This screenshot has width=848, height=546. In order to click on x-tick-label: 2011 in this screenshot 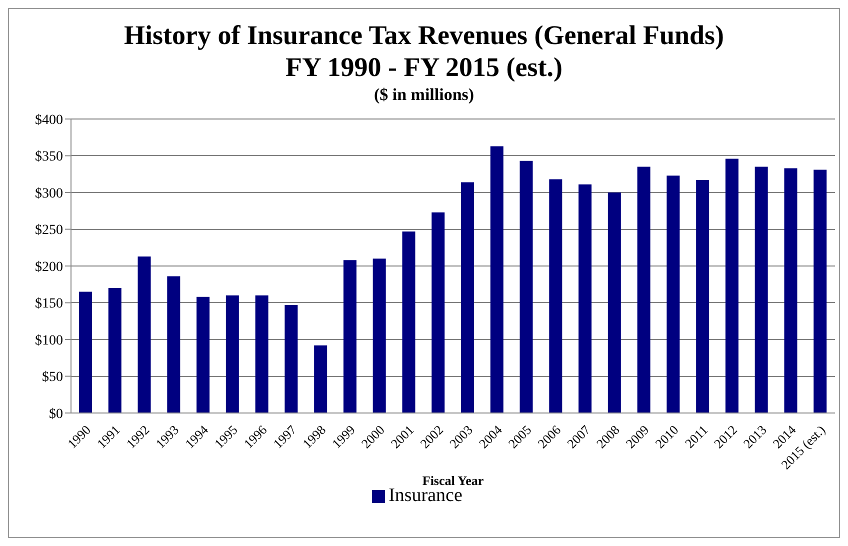, I will do `click(696, 436)`.